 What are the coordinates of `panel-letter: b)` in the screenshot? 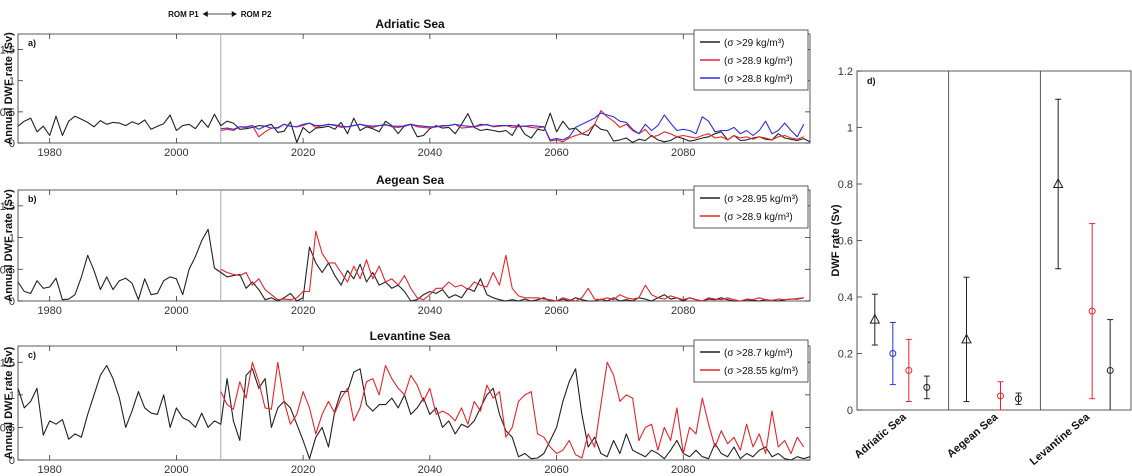 It's located at (32, 199).